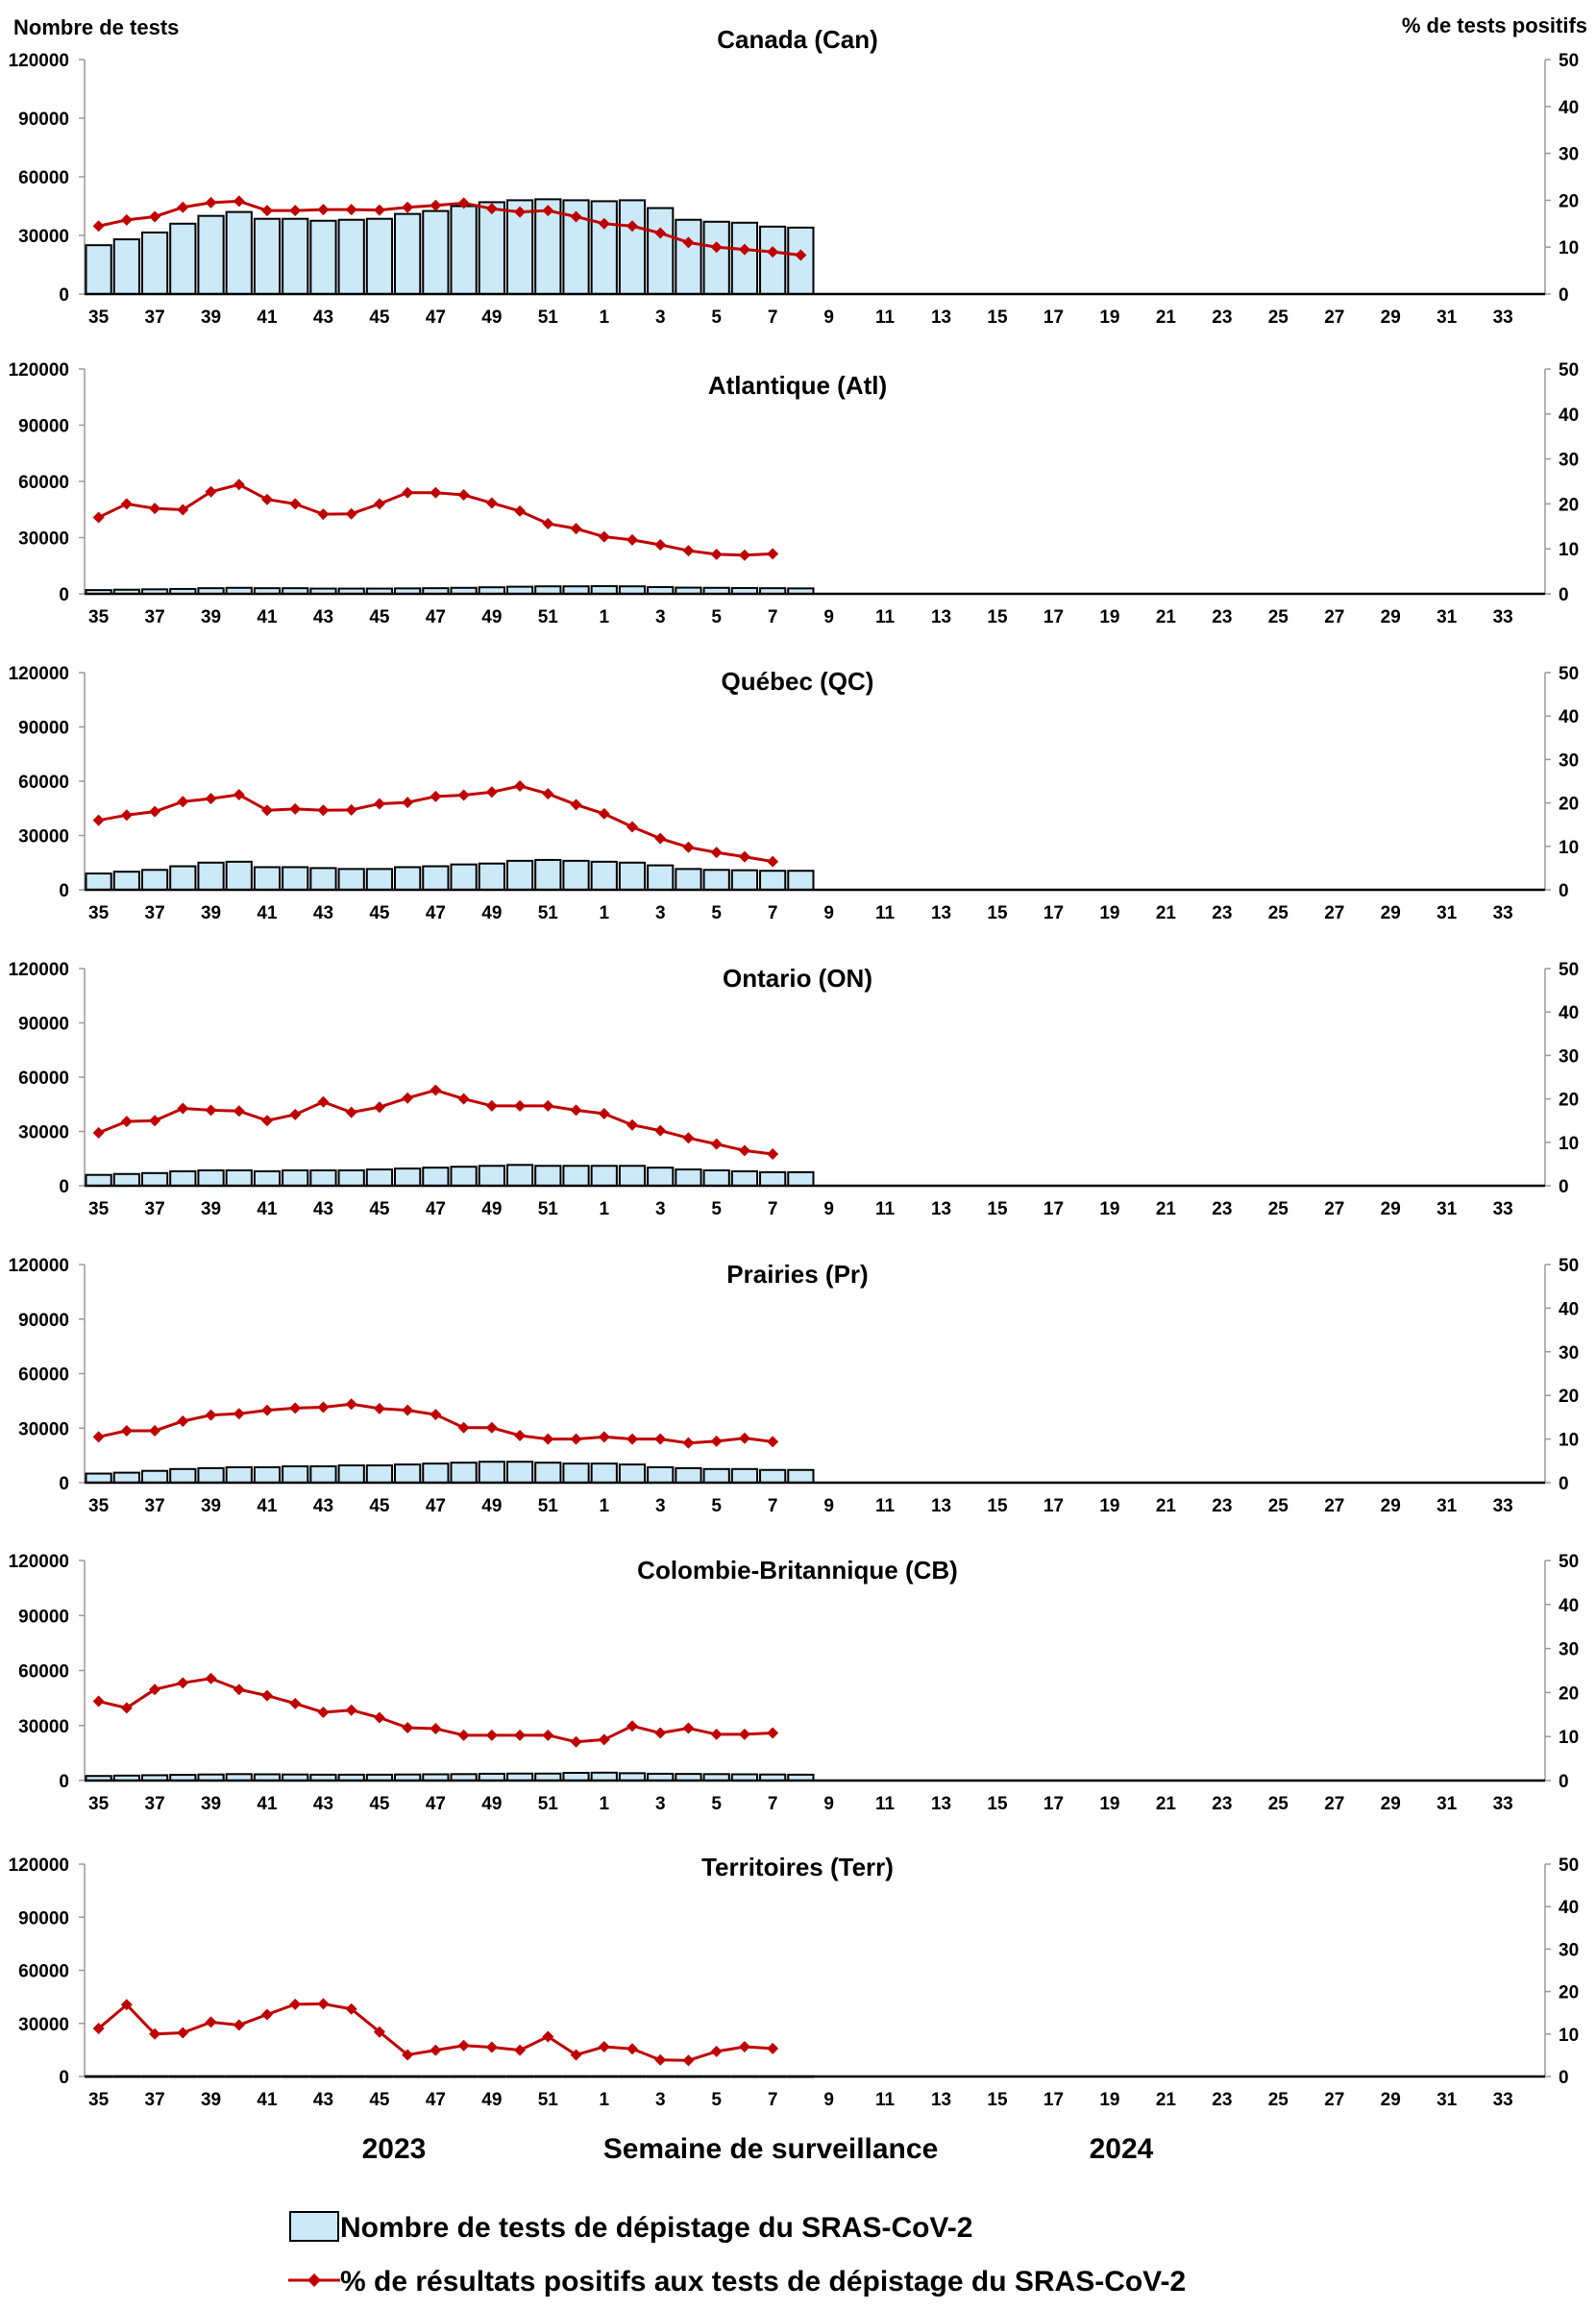 The width and height of the screenshot is (1596, 2310). I want to click on x-tick-label: 13, so click(941, 1209).